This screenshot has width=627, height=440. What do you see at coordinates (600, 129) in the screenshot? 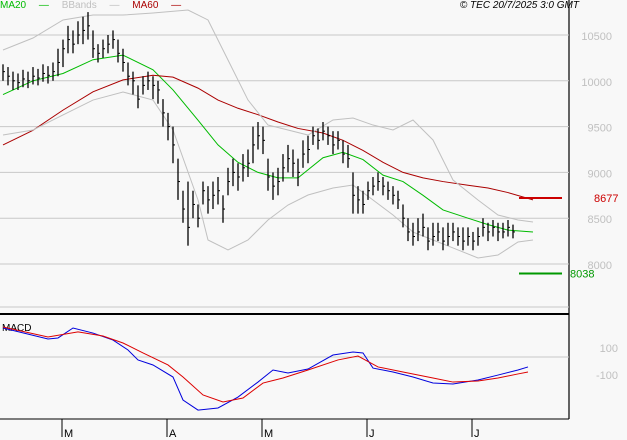
I see `y-tick-label: 9500` at bounding box center [600, 129].